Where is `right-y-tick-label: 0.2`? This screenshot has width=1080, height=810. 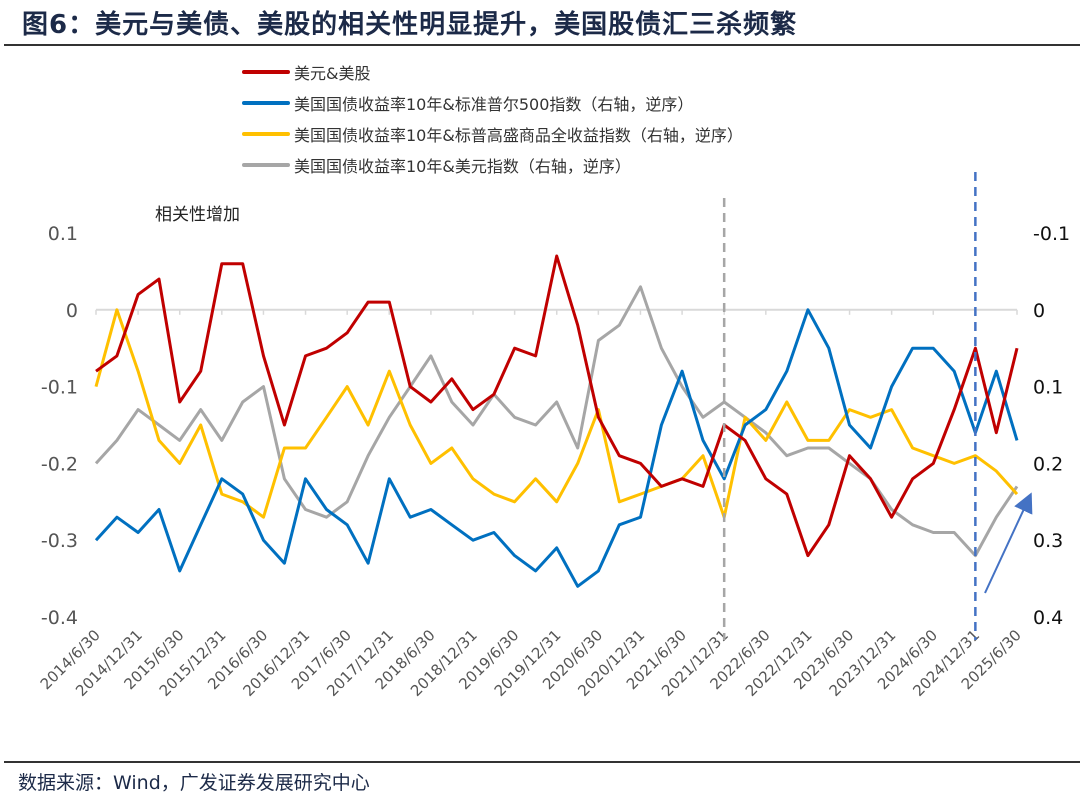
right-y-tick-label: 0.2 is located at coordinates (1048, 464).